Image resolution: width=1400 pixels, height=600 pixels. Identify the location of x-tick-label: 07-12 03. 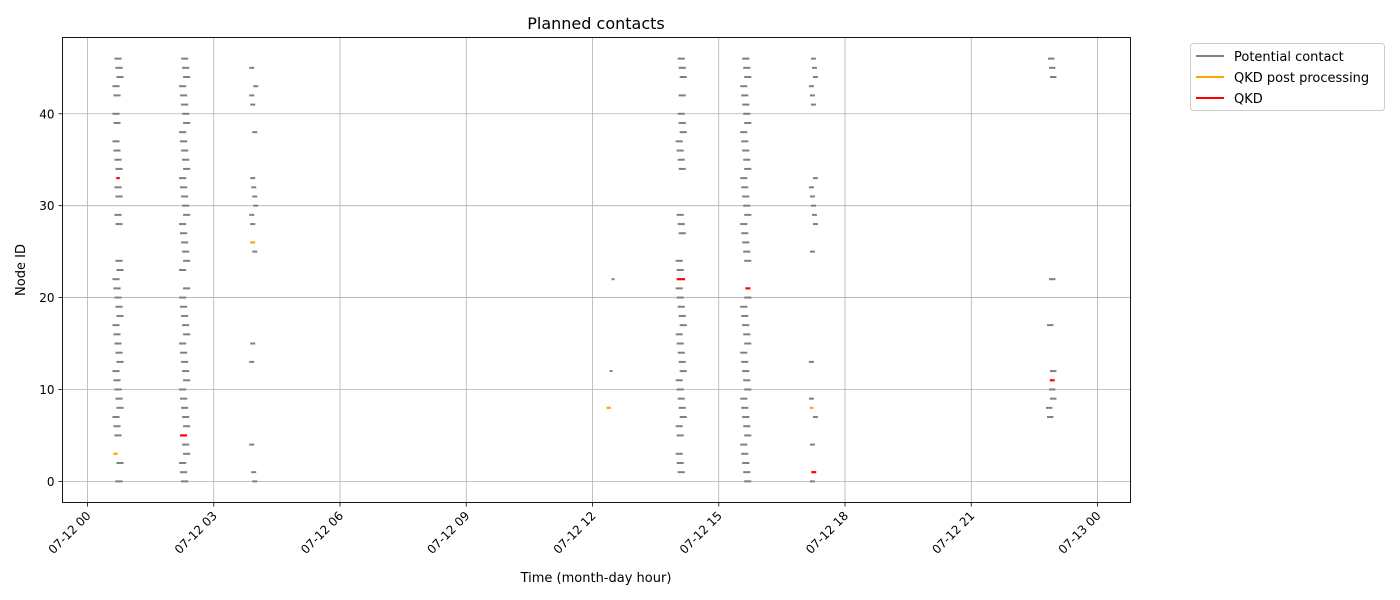
(196, 533).